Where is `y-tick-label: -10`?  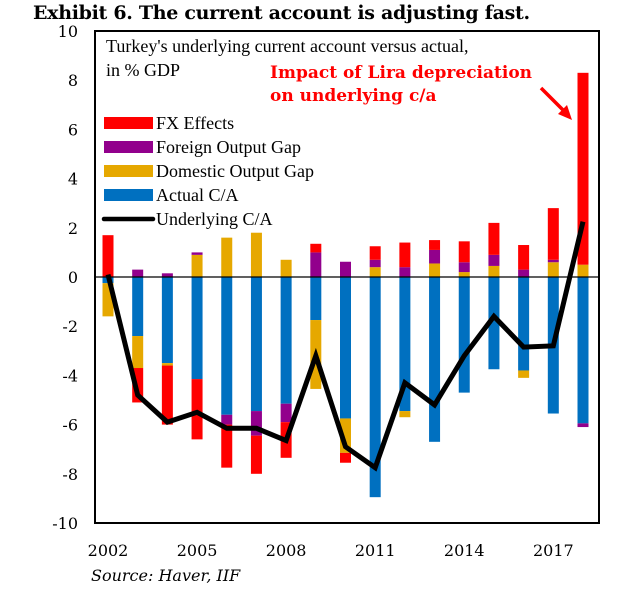
y-tick-label: -10 is located at coordinates (65, 523).